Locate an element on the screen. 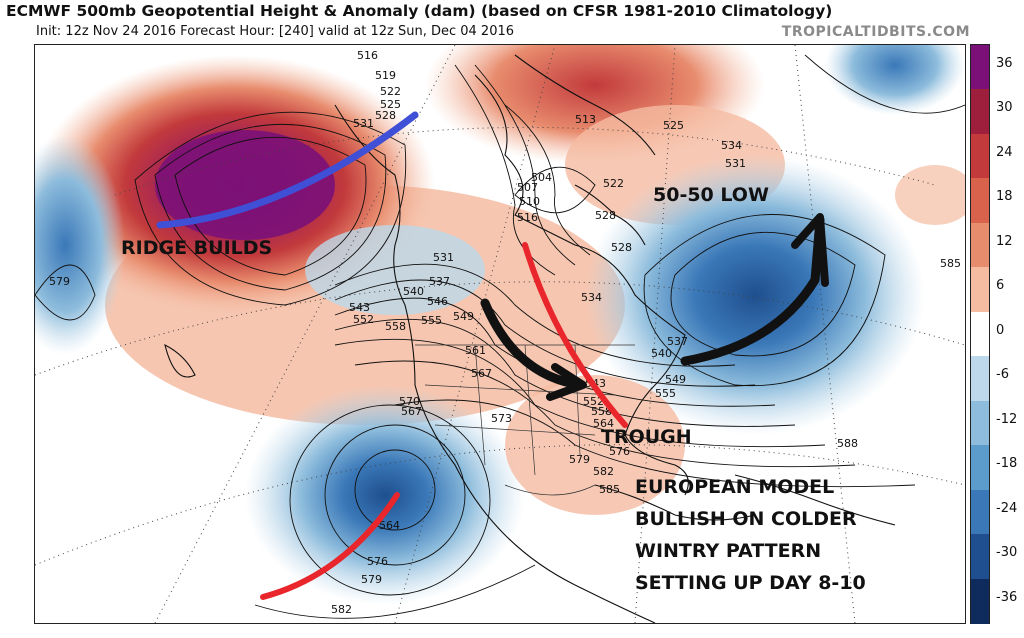 The image size is (1024, 638). colorbar-tick-label: -36 is located at coordinates (1007, 597).